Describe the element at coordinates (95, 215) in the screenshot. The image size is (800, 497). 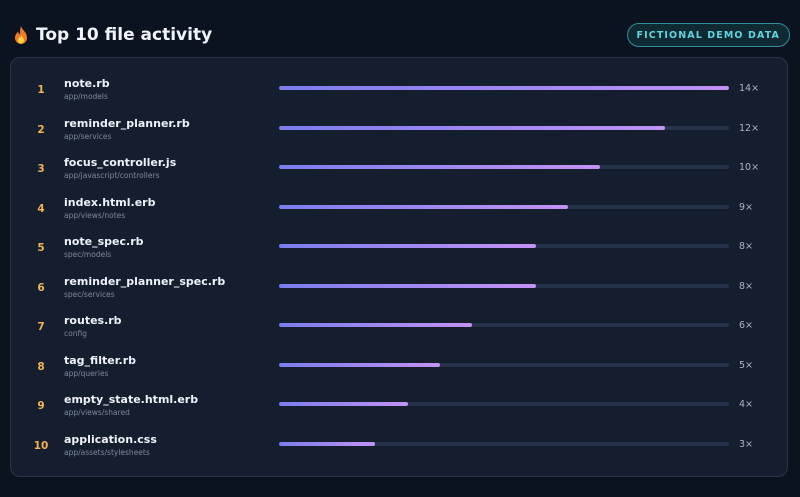
I see `file-path: app/views/notes` at that location.